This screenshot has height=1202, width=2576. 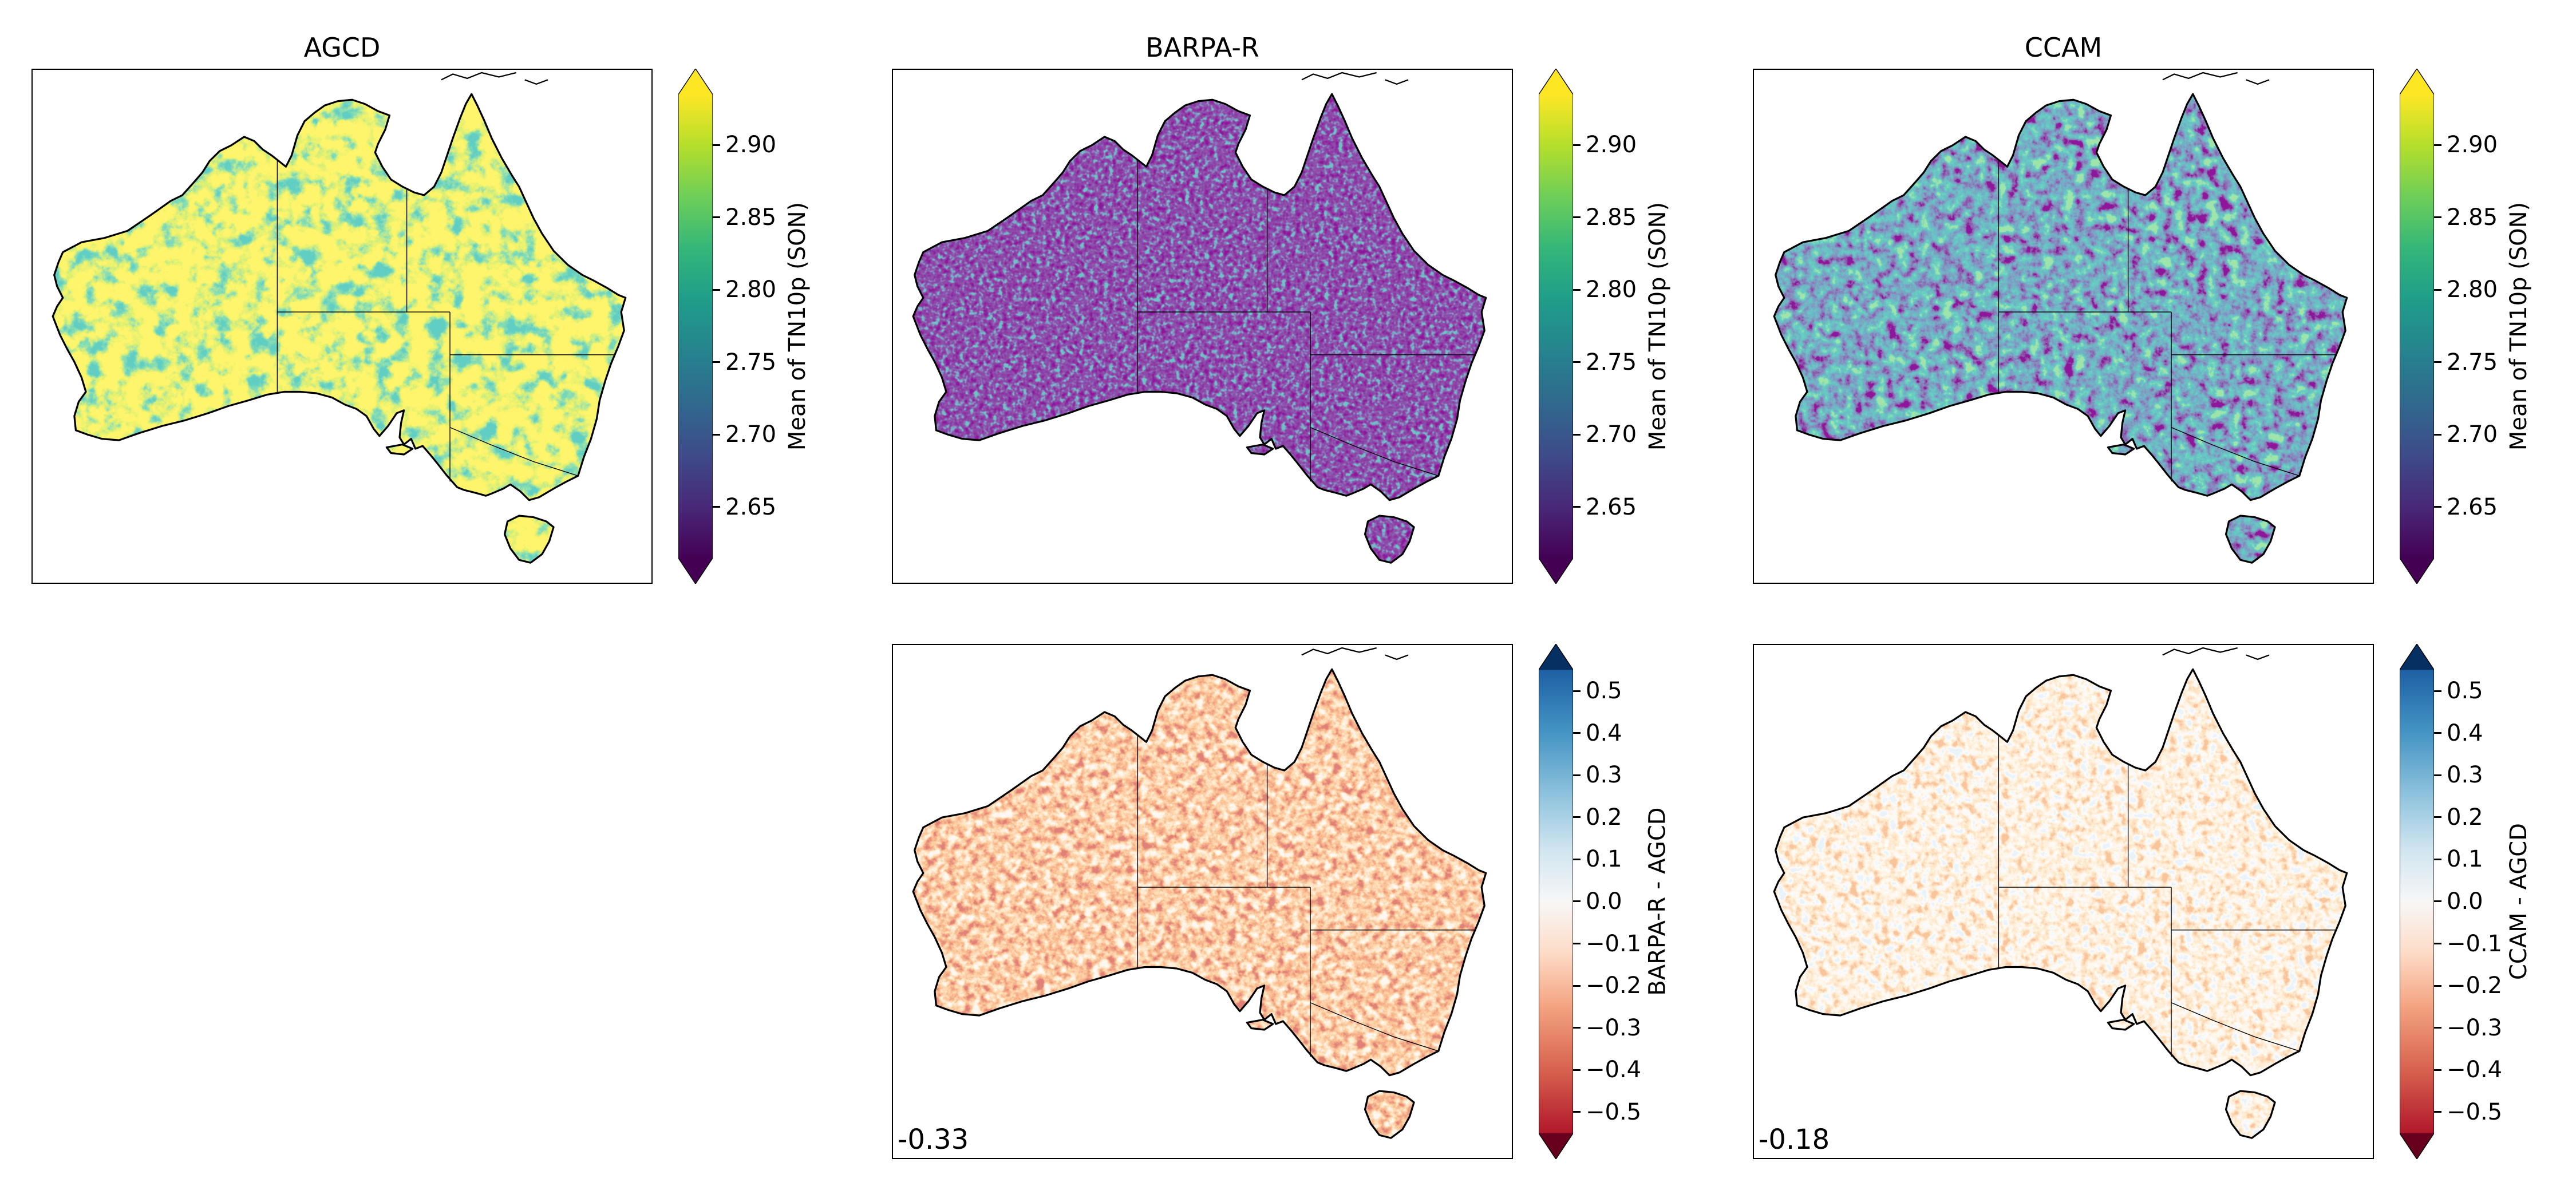 I want to click on australia-map-barpa-diff, so click(x=1199, y=893).